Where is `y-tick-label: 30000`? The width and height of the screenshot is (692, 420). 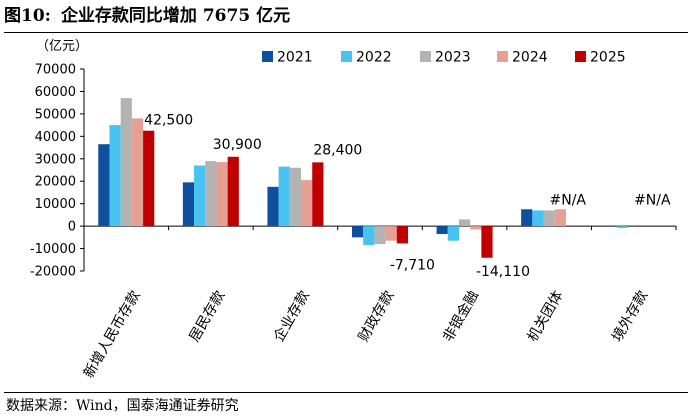
y-tick-label: 30000 is located at coordinates (55, 159).